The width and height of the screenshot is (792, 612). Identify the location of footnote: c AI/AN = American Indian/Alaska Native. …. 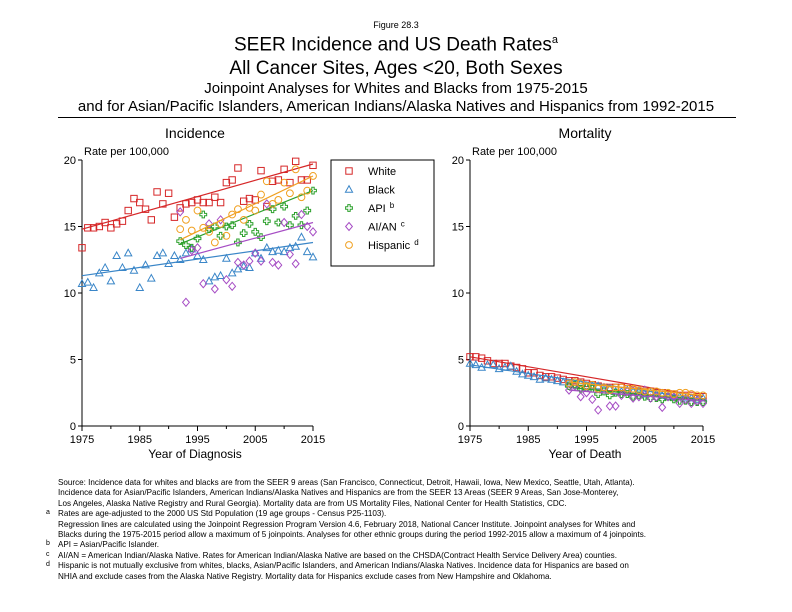
(416, 556).